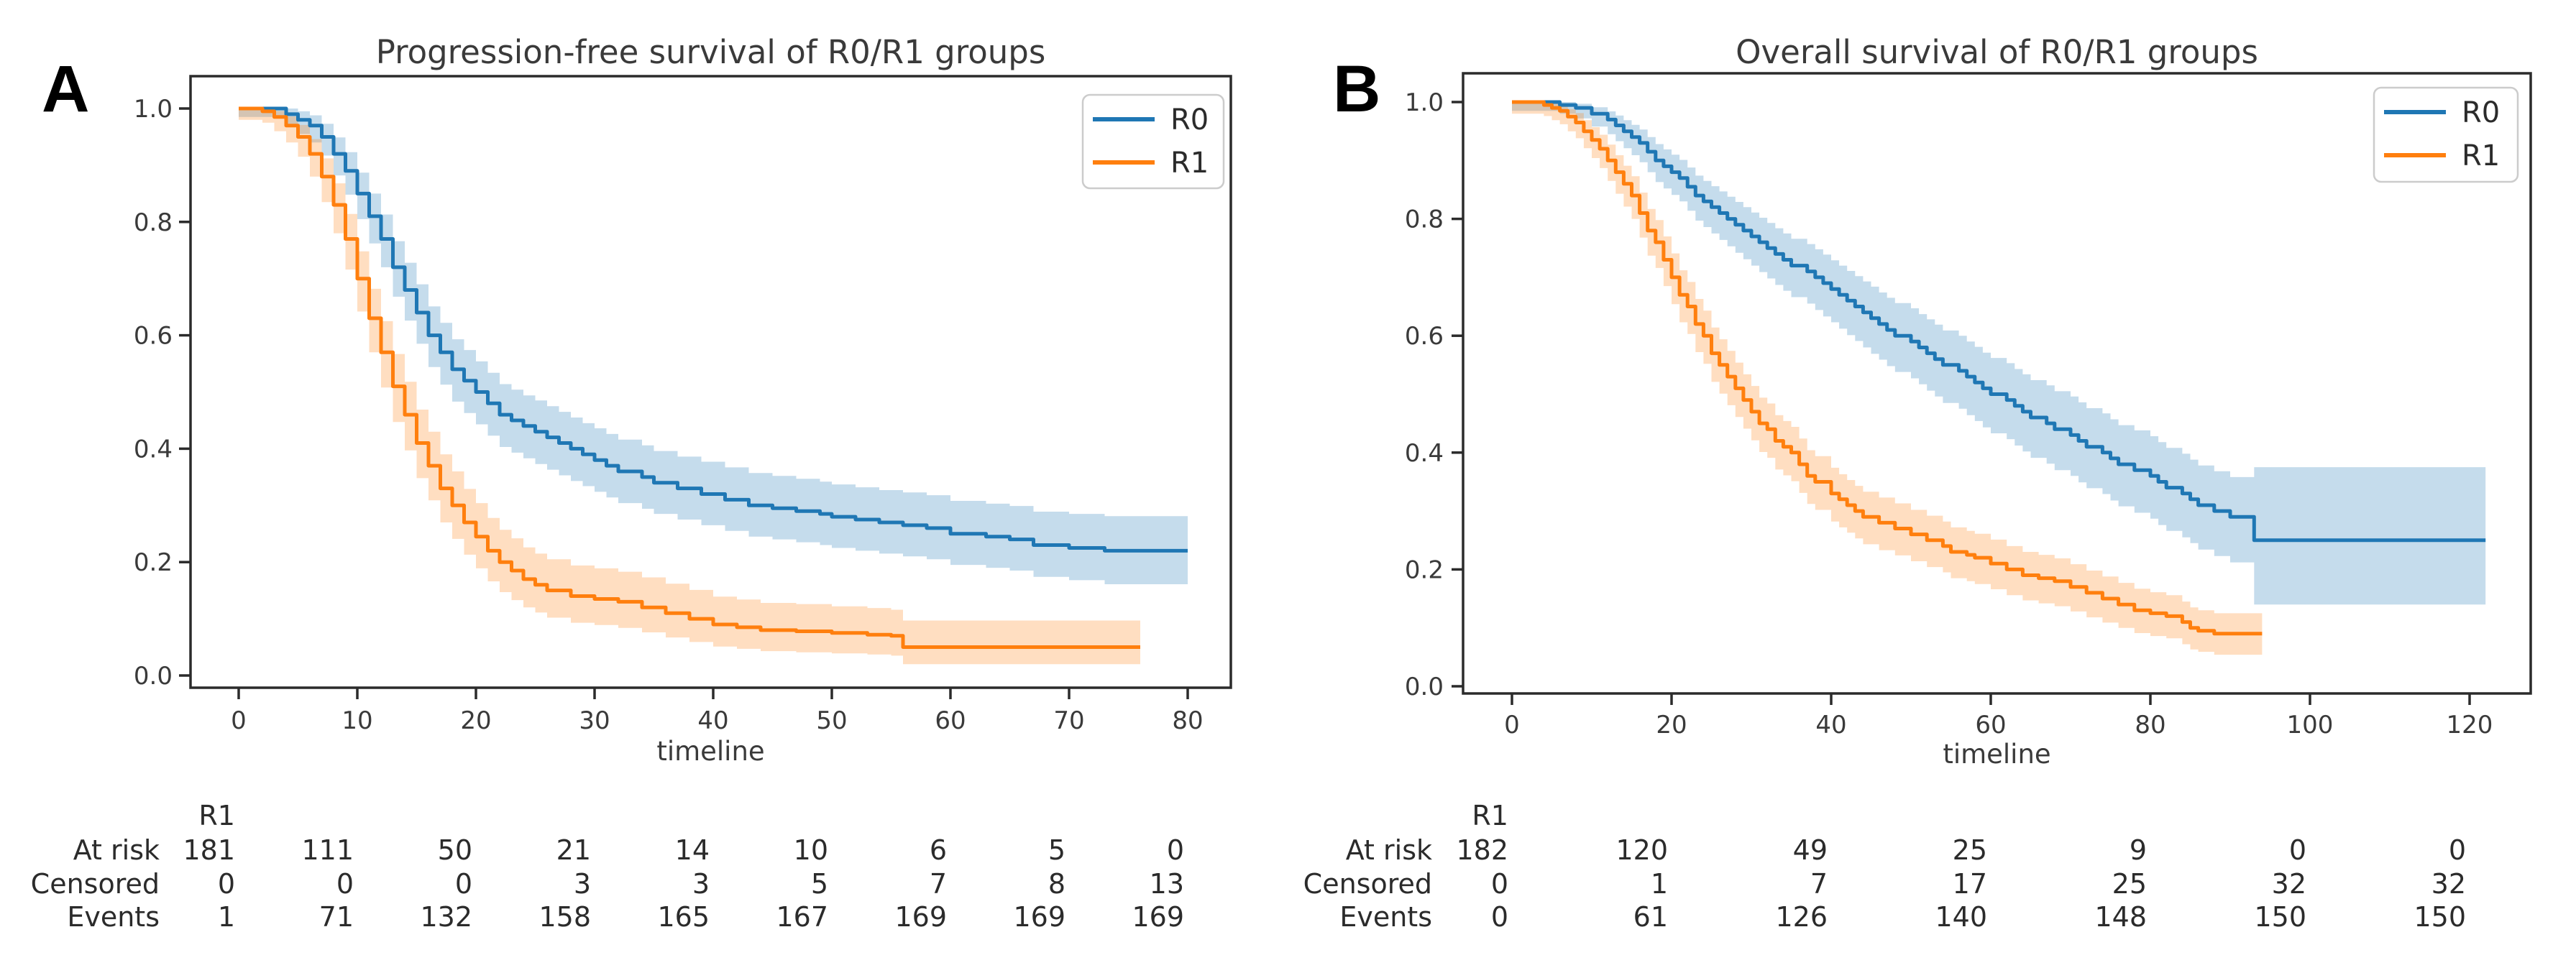 This screenshot has width=2576, height=973. Describe the element at coordinates (811, 850) in the screenshot. I see `risk-table-cell: 10` at that location.